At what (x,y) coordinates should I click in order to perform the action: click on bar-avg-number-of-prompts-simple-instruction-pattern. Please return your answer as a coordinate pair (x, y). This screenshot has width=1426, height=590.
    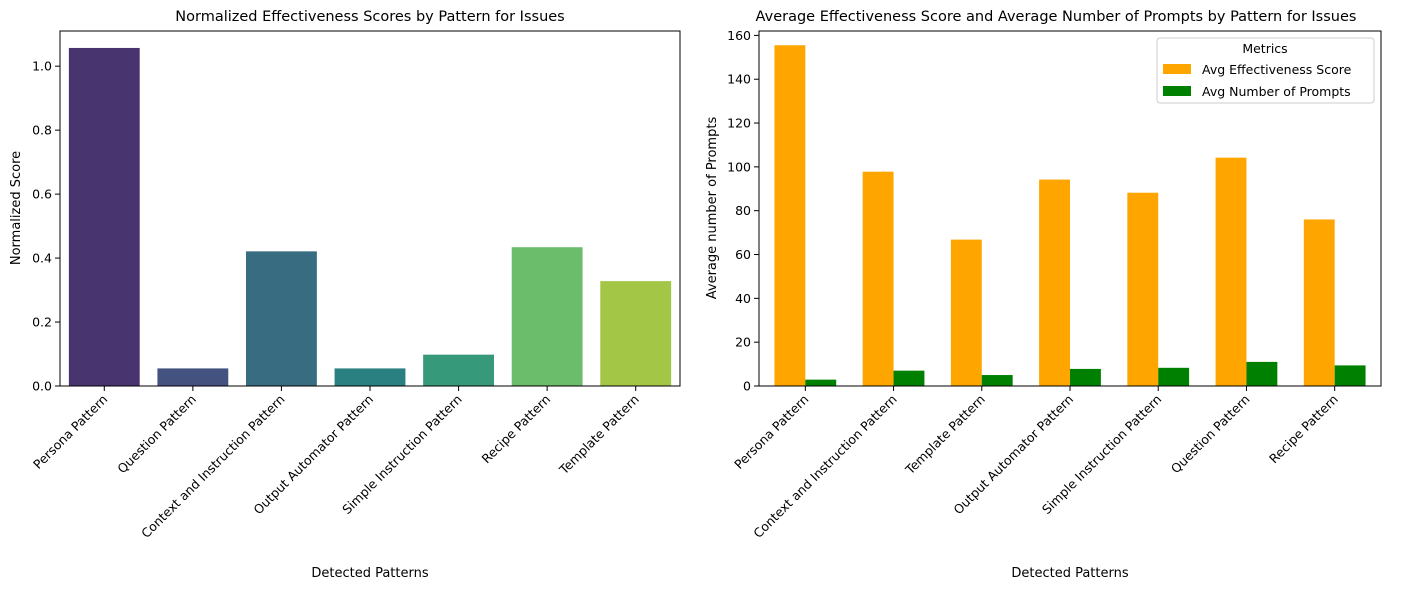
    Looking at the image, I should click on (1174, 376).